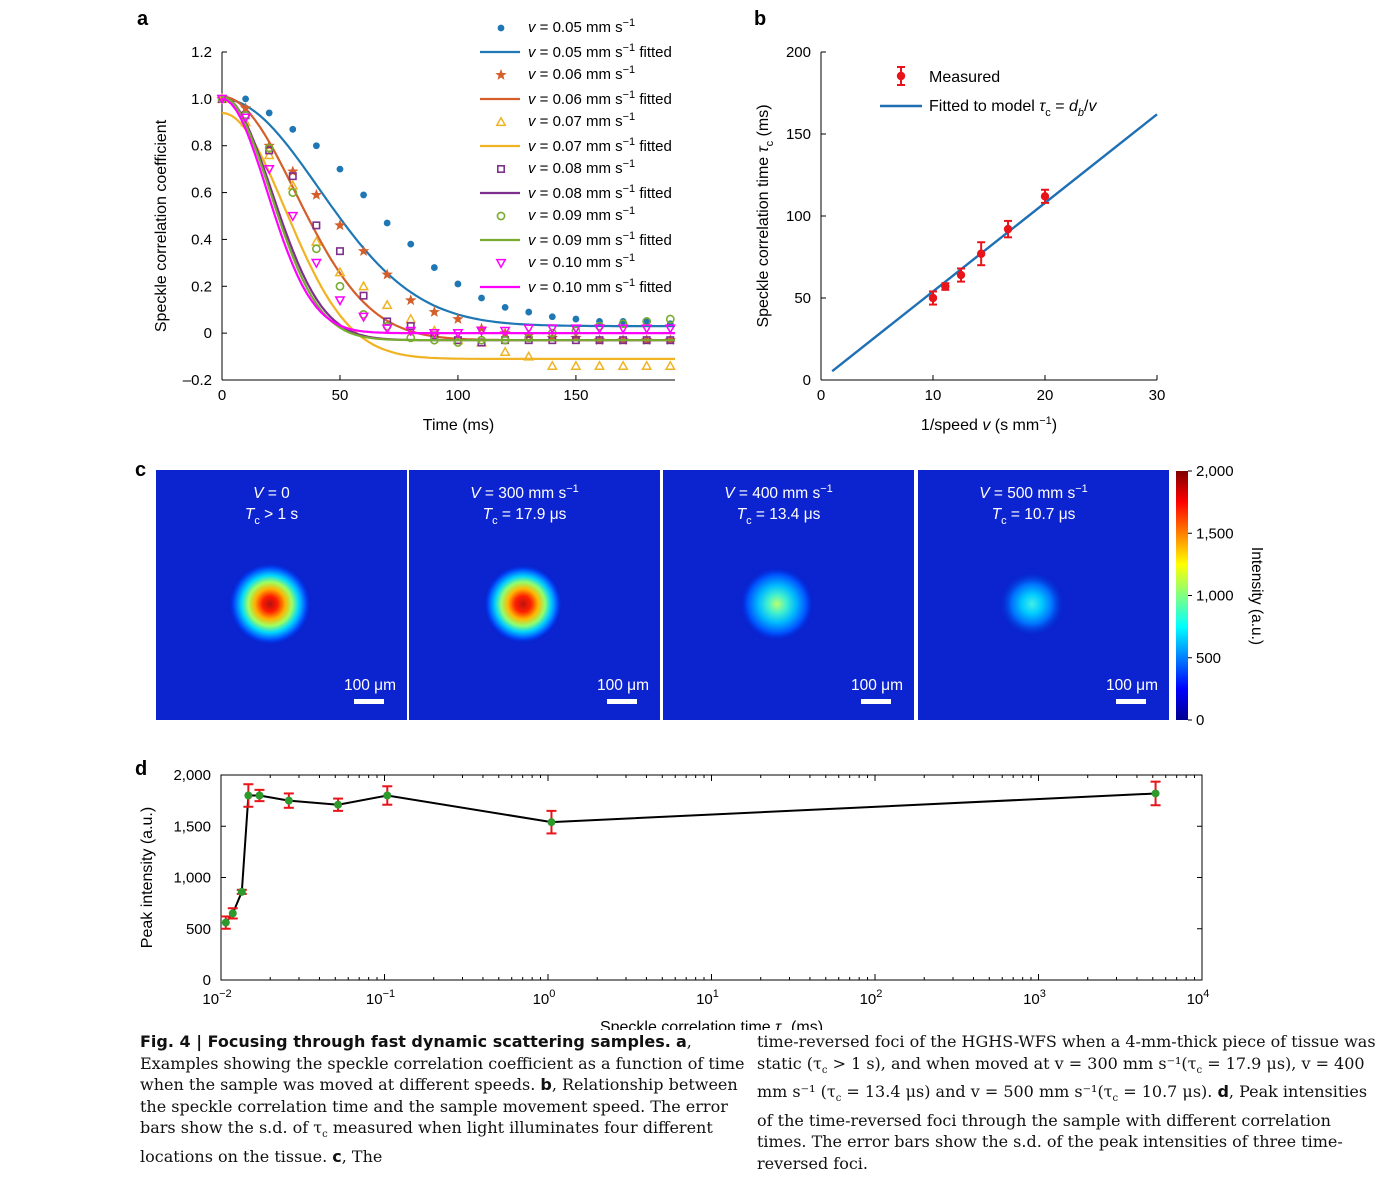  I want to click on text-part: = 500 mm s, so click(1033, 493).